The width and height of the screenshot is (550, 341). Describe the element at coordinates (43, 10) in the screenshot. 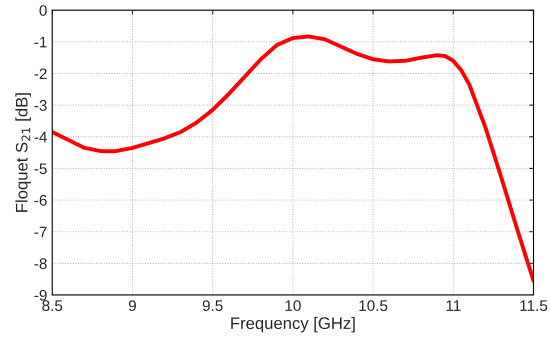

I see `y-tick-label: 0` at that location.